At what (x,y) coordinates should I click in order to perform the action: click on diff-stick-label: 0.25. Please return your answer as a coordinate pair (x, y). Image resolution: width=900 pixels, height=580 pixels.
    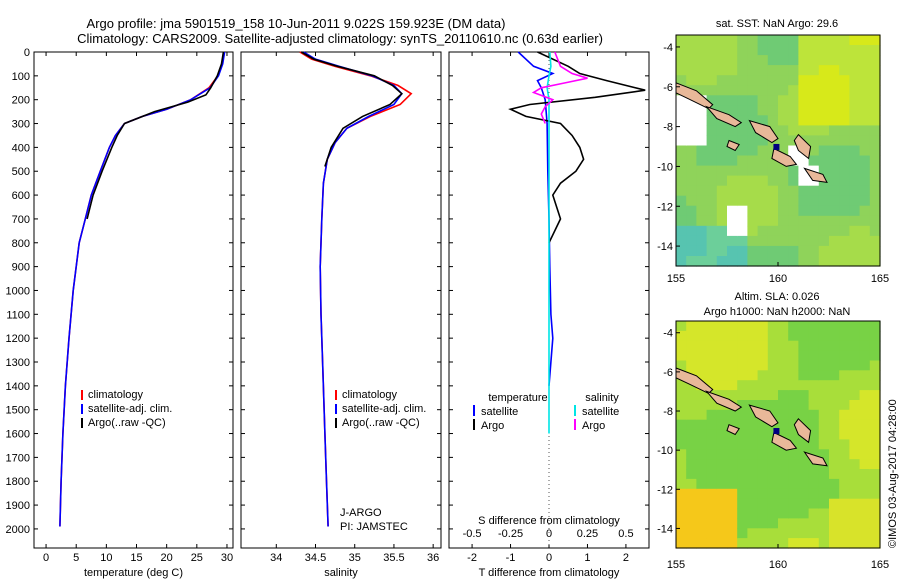
    Looking at the image, I should click on (587, 534).